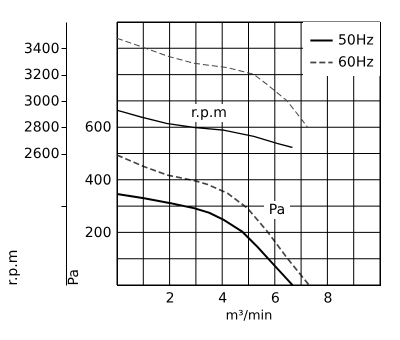 The width and height of the screenshot is (400, 340). What do you see at coordinates (42, 154) in the screenshot?
I see `y2-tick-label: 2600` at bounding box center [42, 154].